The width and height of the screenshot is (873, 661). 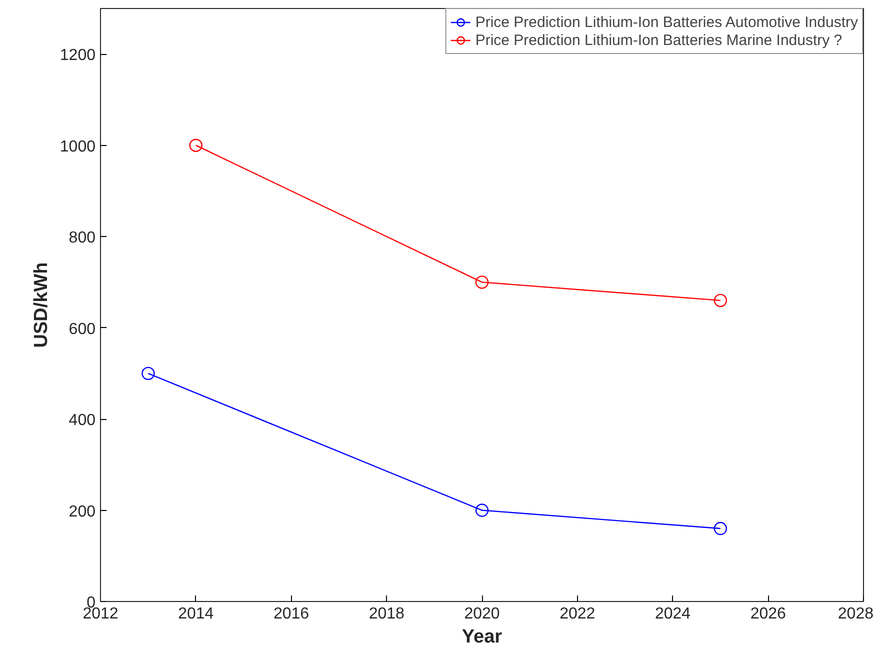 What do you see at coordinates (386, 614) in the screenshot?
I see `x-tick-label: 2018` at bounding box center [386, 614].